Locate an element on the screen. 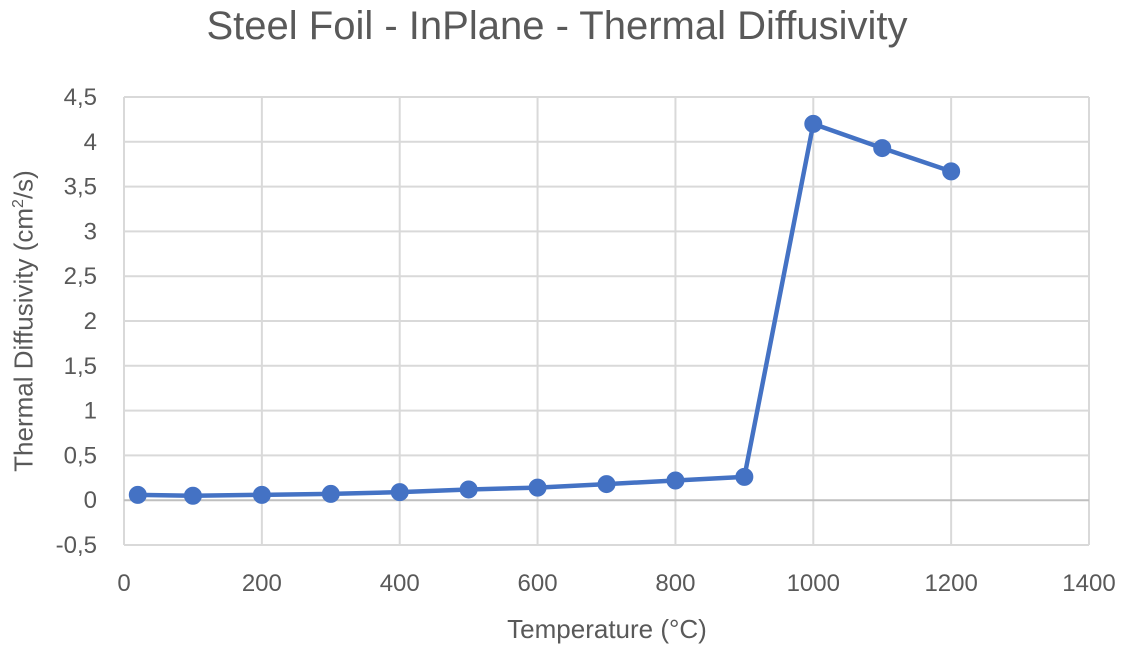 This screenshot has height=655, width=1126. x-tick-label: 600 is located at coordinates (538, 583).